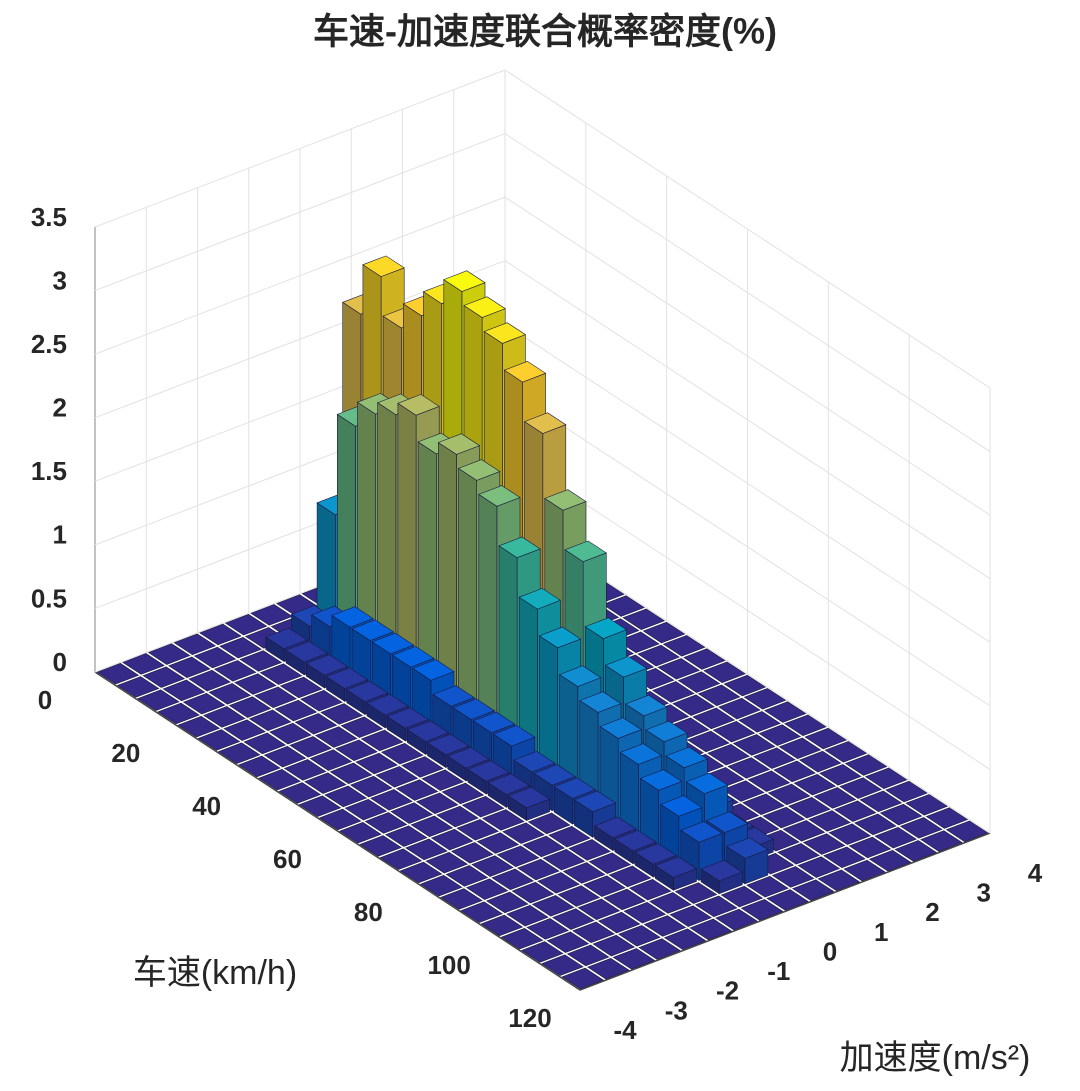  What do you see at coordinates (932, 912) in the screenshot?
I see `y-tick-label: 2` at bounding box center [932, 912].